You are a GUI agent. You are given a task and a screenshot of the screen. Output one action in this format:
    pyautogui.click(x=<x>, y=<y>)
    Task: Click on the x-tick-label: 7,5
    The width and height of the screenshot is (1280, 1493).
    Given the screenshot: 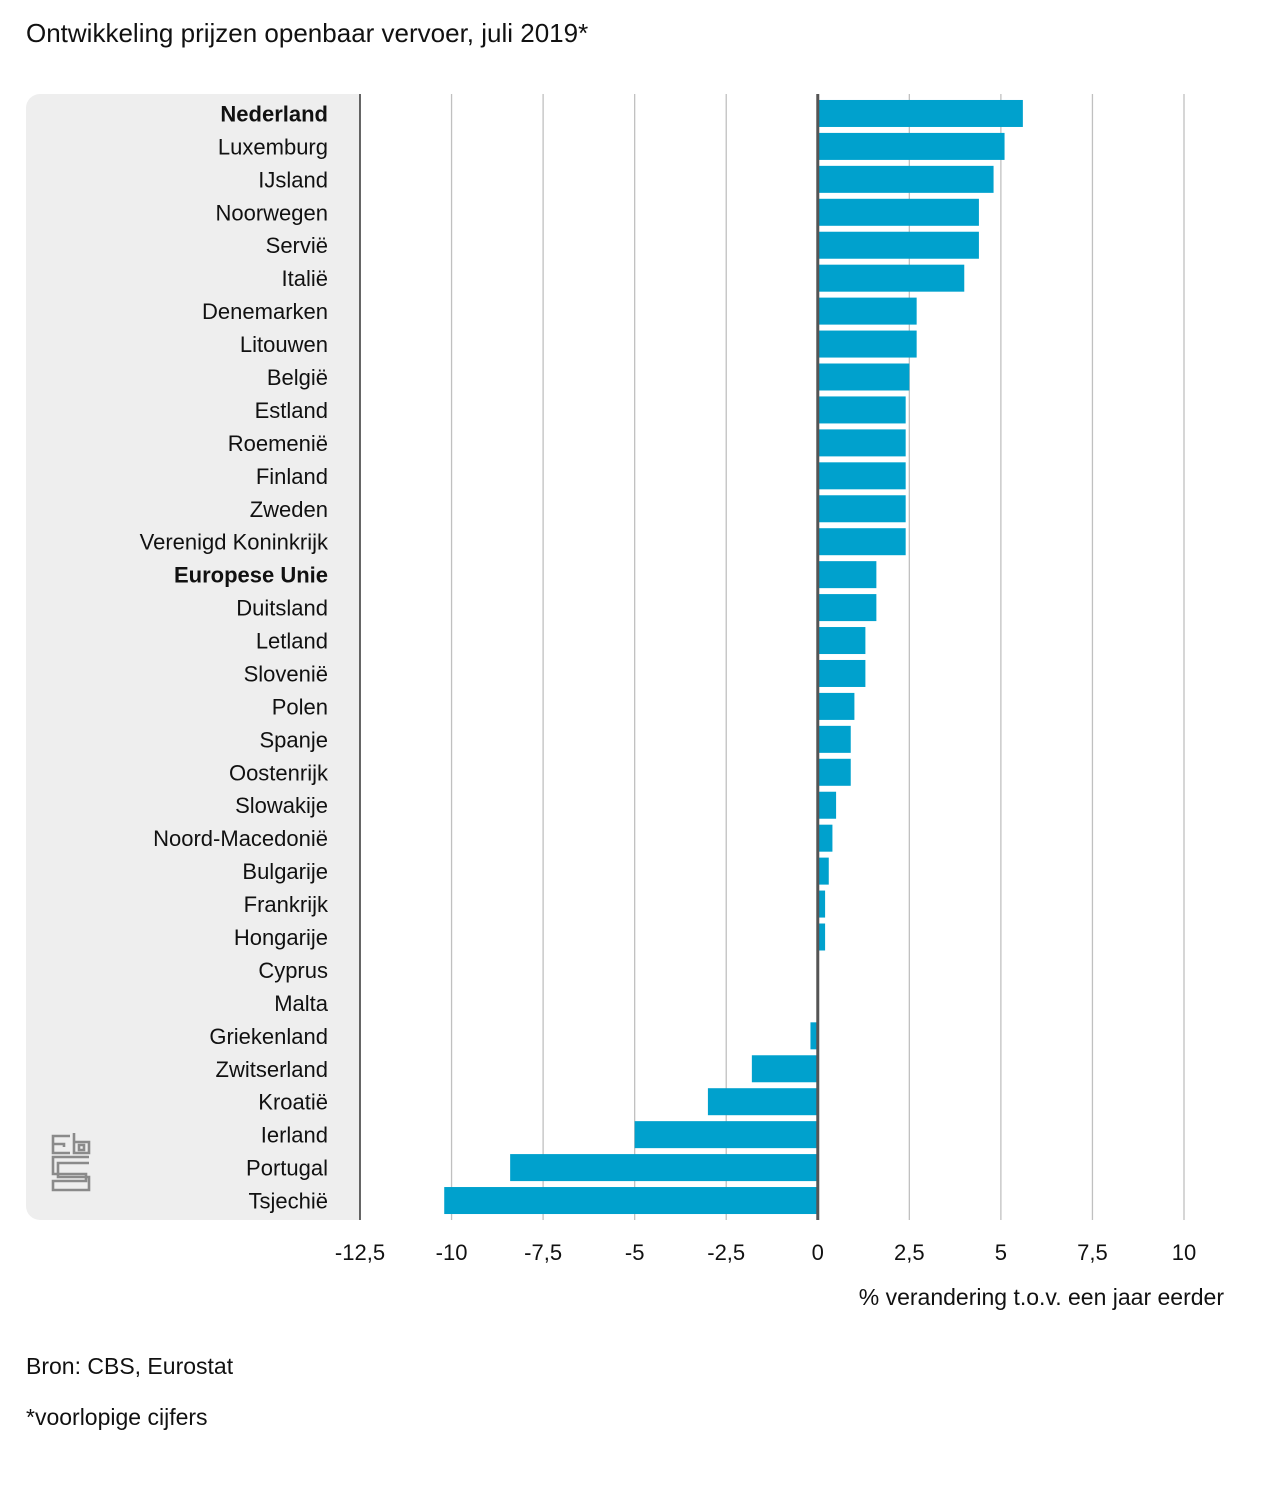 What is the action you would take?
    pyautogui.click(x=1092, y=1252)
    